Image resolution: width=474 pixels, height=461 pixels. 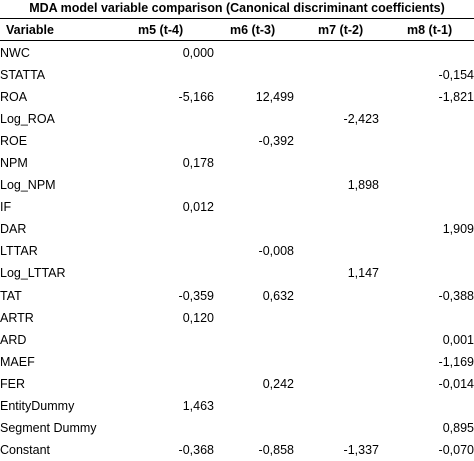 I want to click on coefficient-cell-m8: -1,821, so click(x=456, y=97).